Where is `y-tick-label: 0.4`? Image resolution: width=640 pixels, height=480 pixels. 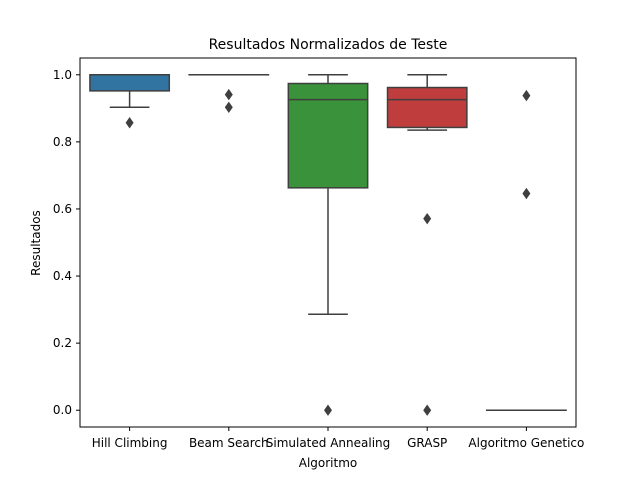
y-tick-label: 0.4 is located at coordinates (62, 276).